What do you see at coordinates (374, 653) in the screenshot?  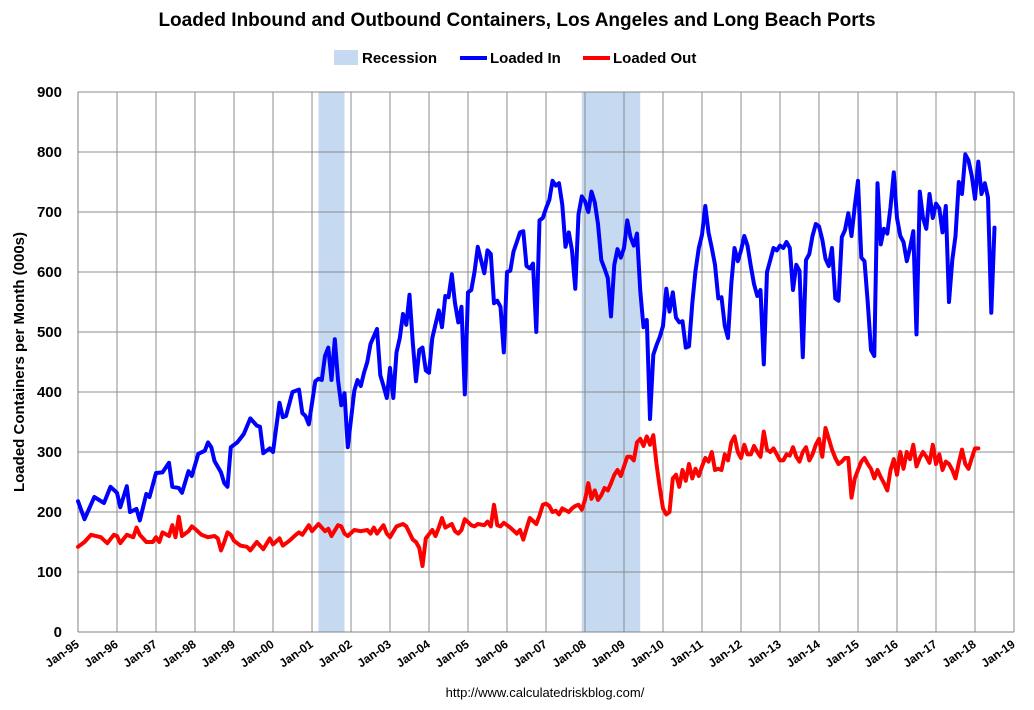 I see `x-tick-label: Jan-03` at bounding box center [374, 653].